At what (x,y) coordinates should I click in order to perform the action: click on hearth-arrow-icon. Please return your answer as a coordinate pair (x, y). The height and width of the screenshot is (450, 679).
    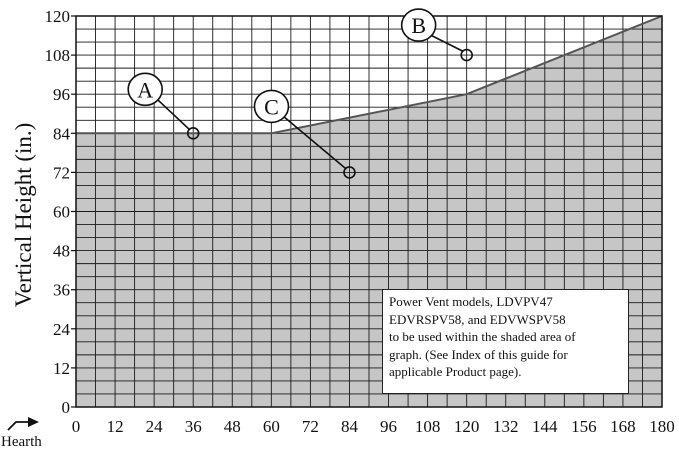
    Looking at the image, I should click on (17, 426).